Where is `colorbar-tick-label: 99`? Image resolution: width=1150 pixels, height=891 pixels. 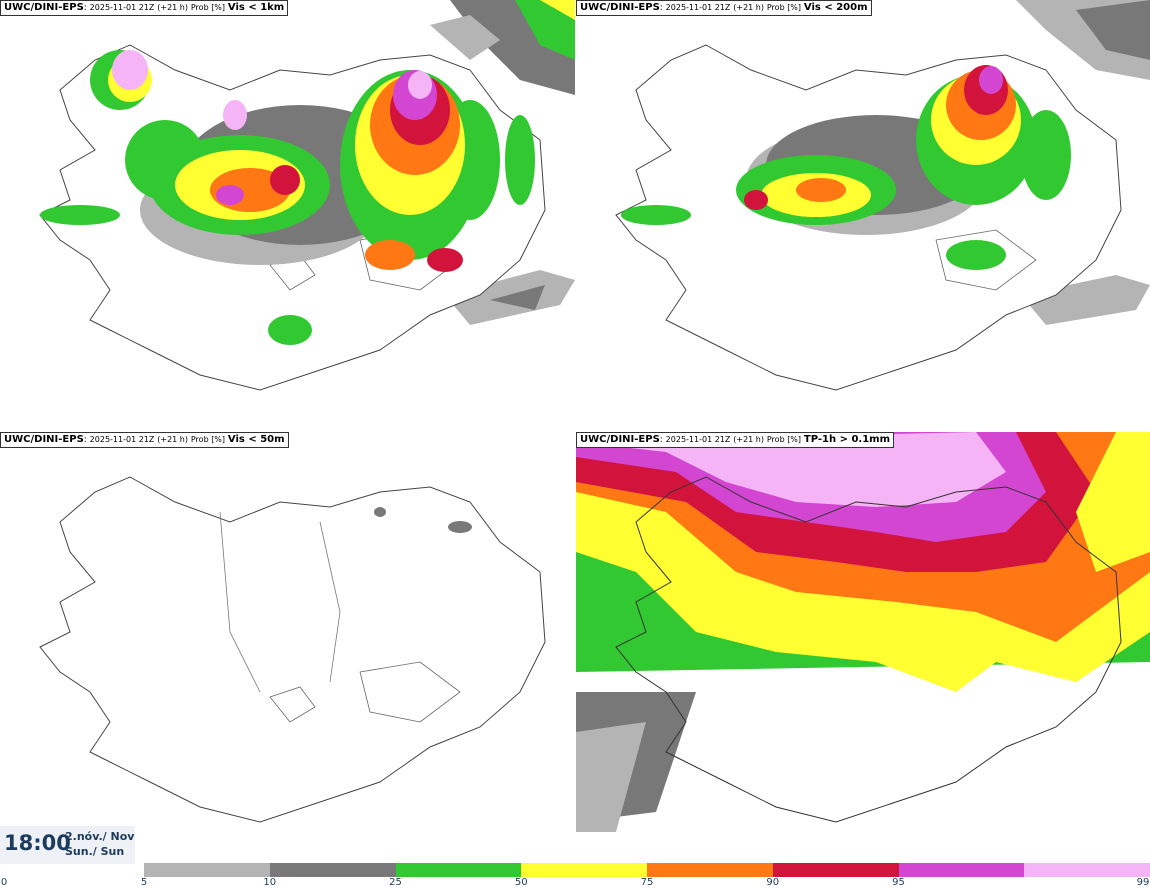
colorbar-tick-label: 99 is located at coordinates (1143, 882).